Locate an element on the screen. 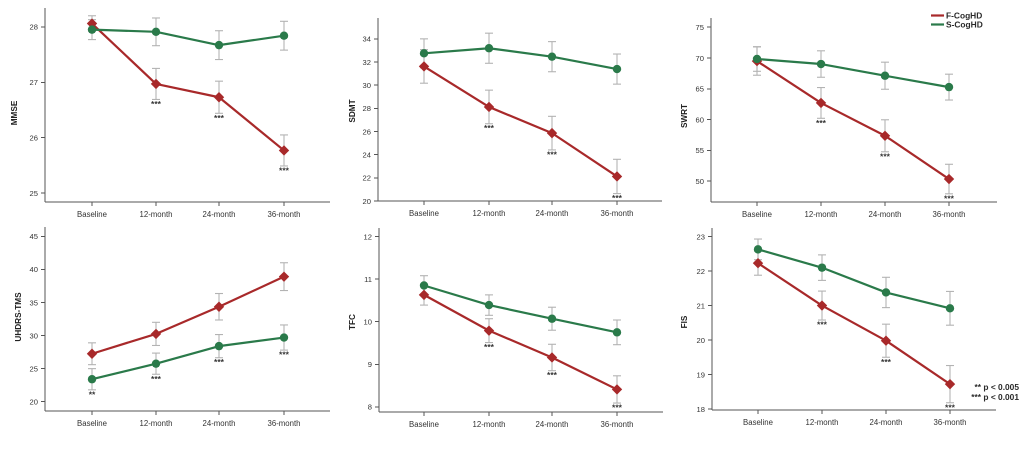 Image resolution: width=1024 pixels, height=453 pixels. y-tick-label: 18 is located at coordinates (701, 409).